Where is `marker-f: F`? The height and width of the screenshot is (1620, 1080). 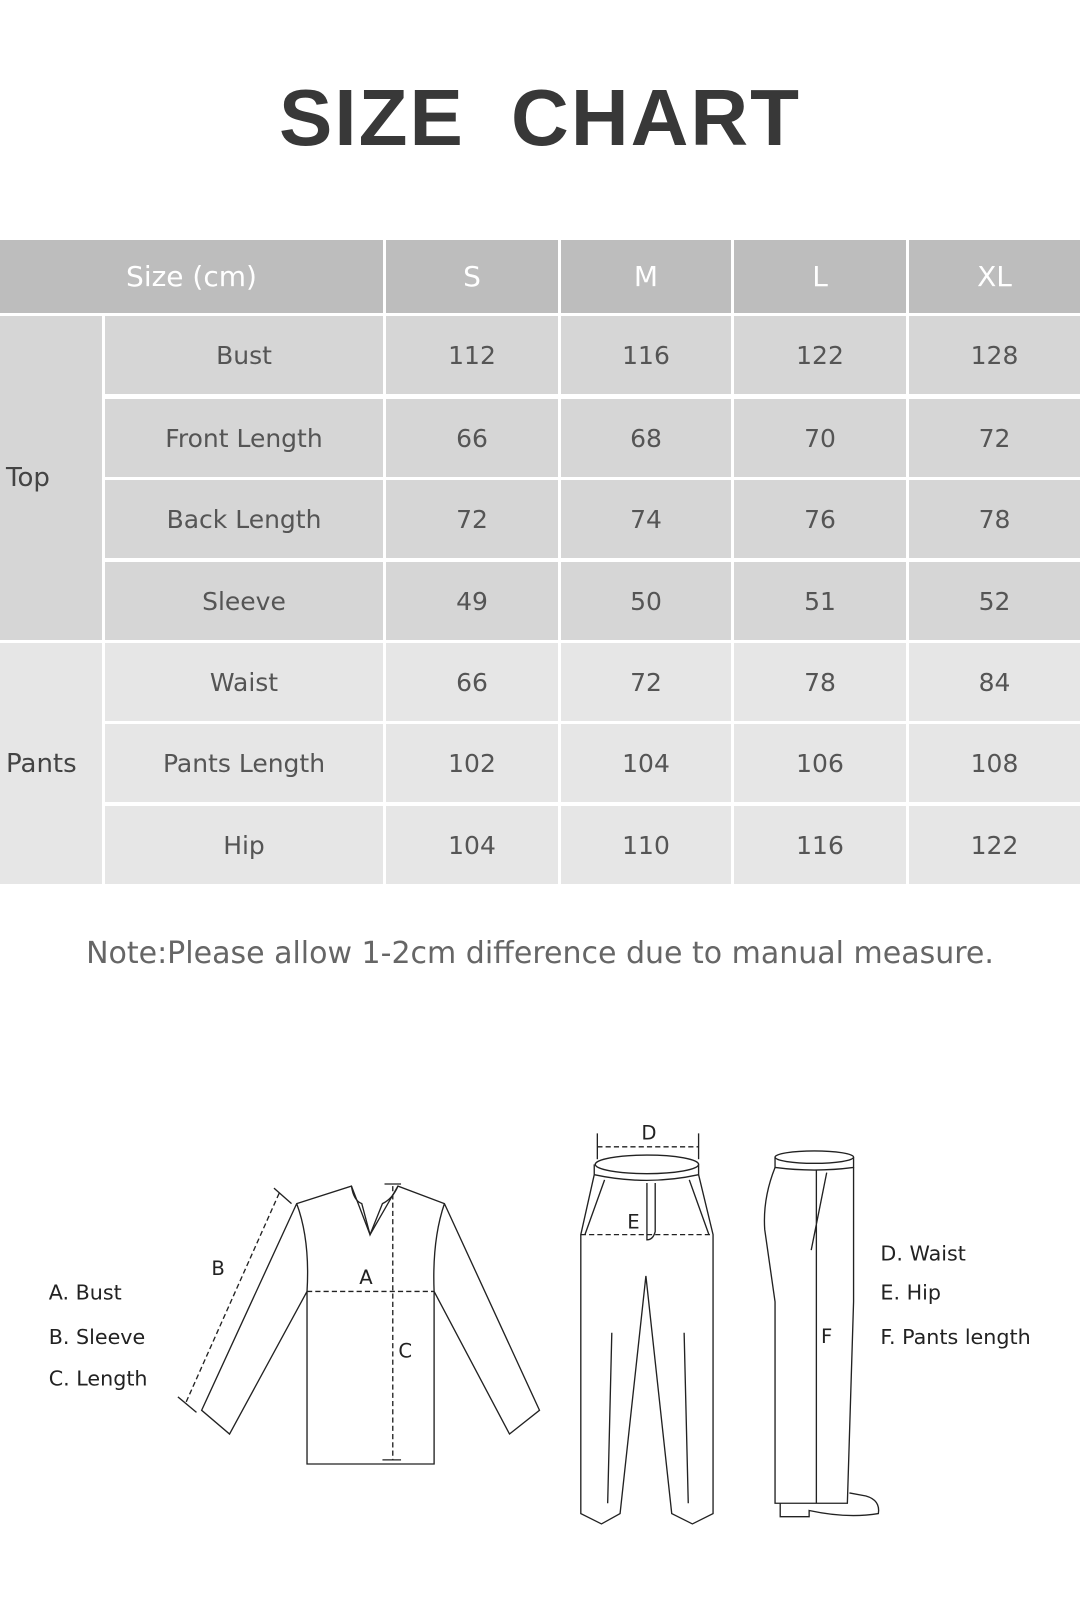 marker-f: F is located at coordinates (826, 1336).